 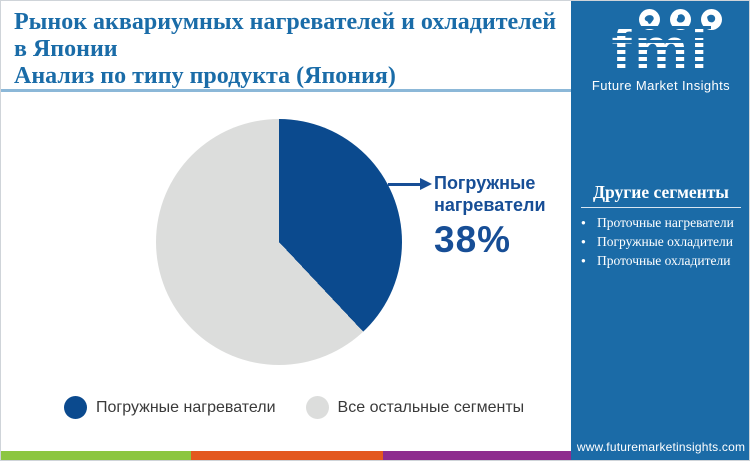 What do you see at coordinates (661, 207) in the screenshot?
I see `heading-divider` at bounding box center [661, 207].